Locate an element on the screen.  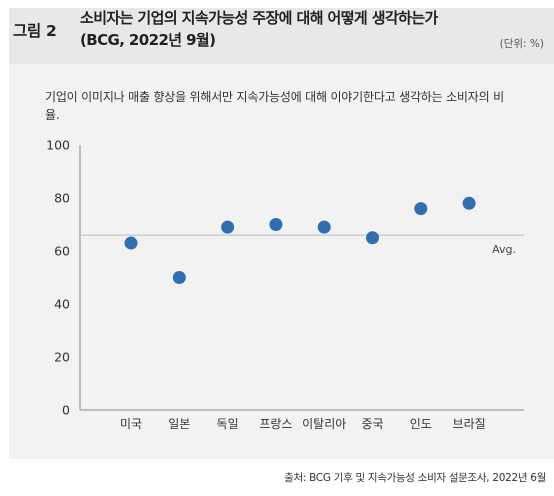
y-tick-label: 80 is located at coordinates (62, 198).